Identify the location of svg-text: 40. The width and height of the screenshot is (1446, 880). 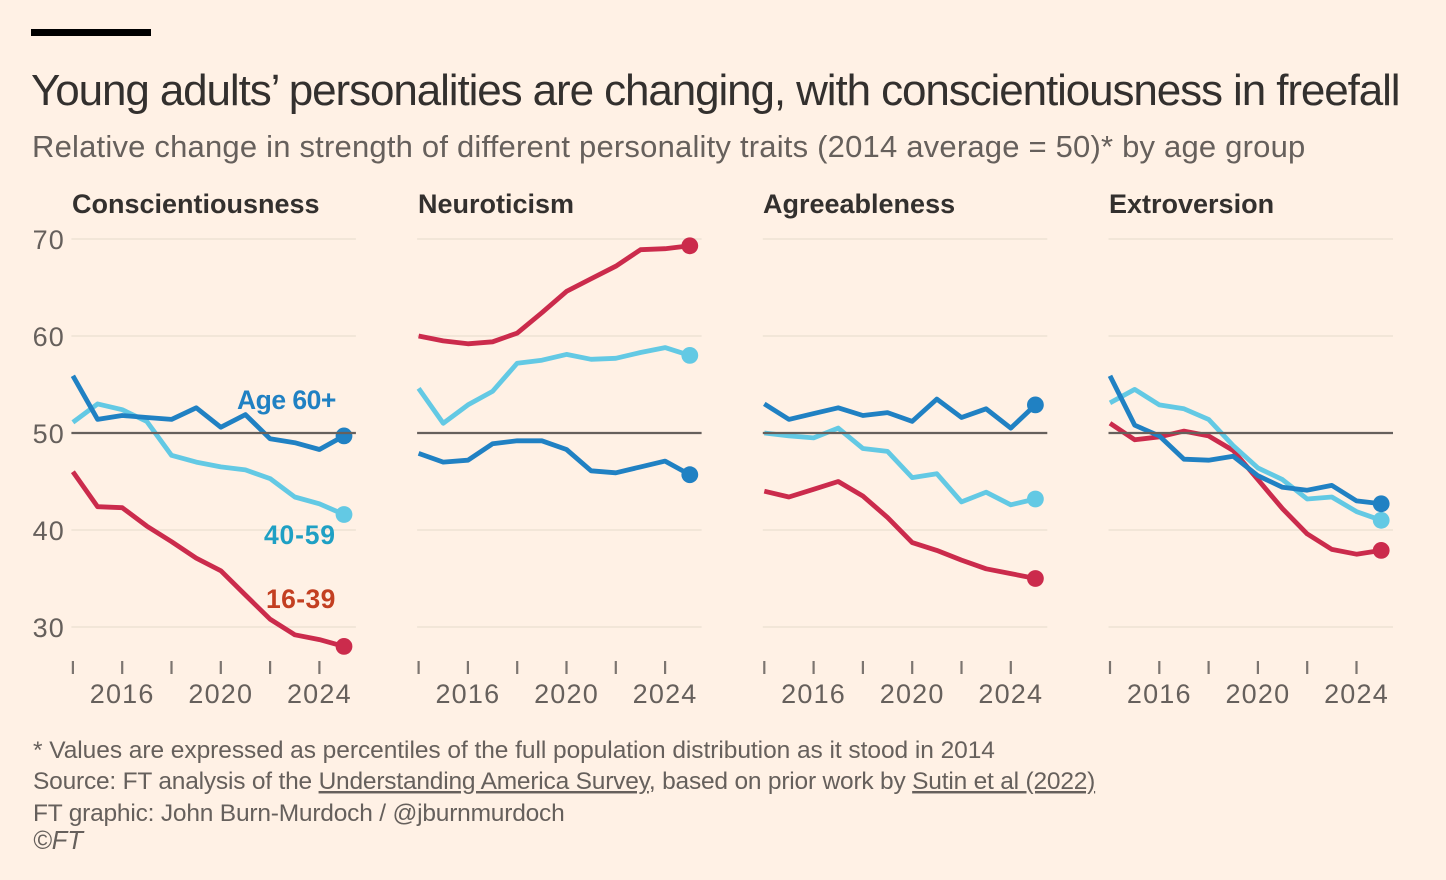
(49, 531).